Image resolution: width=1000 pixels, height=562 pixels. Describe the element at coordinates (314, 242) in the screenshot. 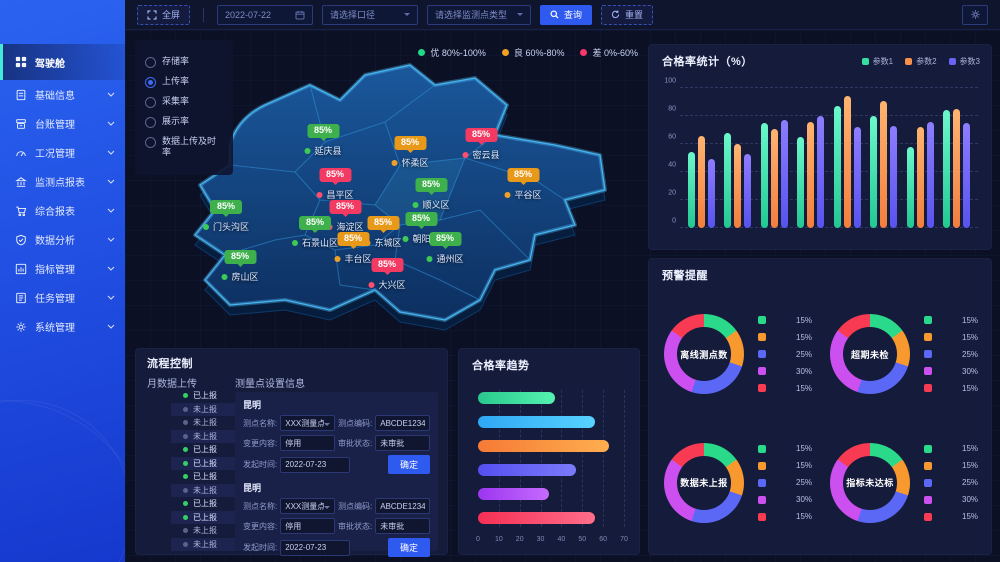

I see `district-label-row: 石景山区` at that location.